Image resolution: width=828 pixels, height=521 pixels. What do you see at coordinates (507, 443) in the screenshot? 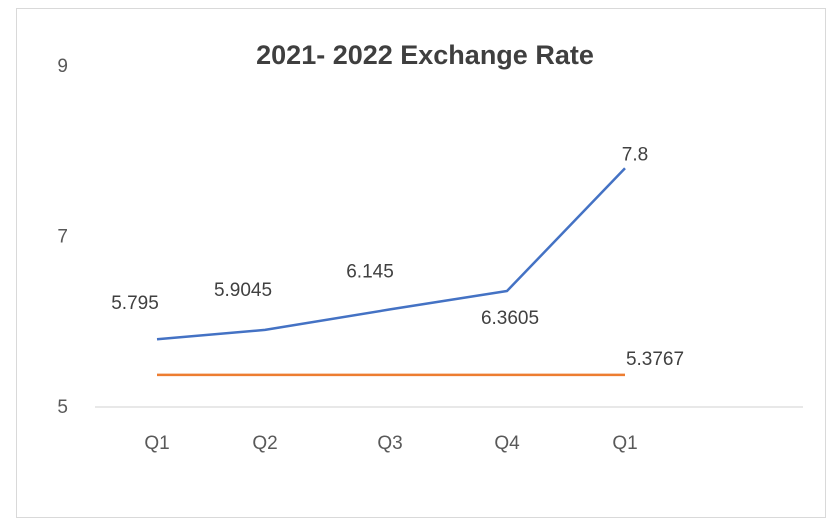
I see `x-tick-label: Q4` at bounding box center [507, 443].